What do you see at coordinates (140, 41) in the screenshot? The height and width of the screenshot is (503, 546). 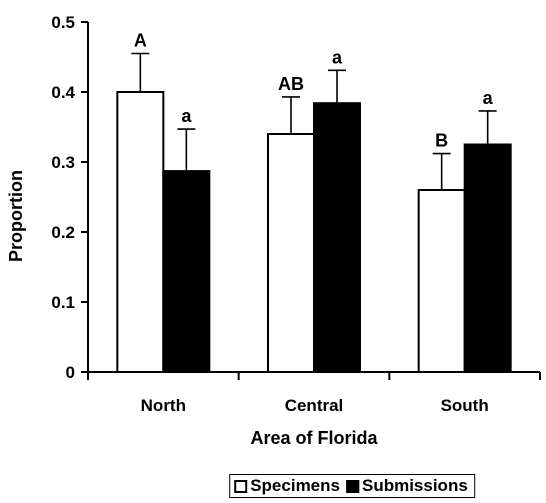 I see `significance-label: A` at bounding box center [140, 41].